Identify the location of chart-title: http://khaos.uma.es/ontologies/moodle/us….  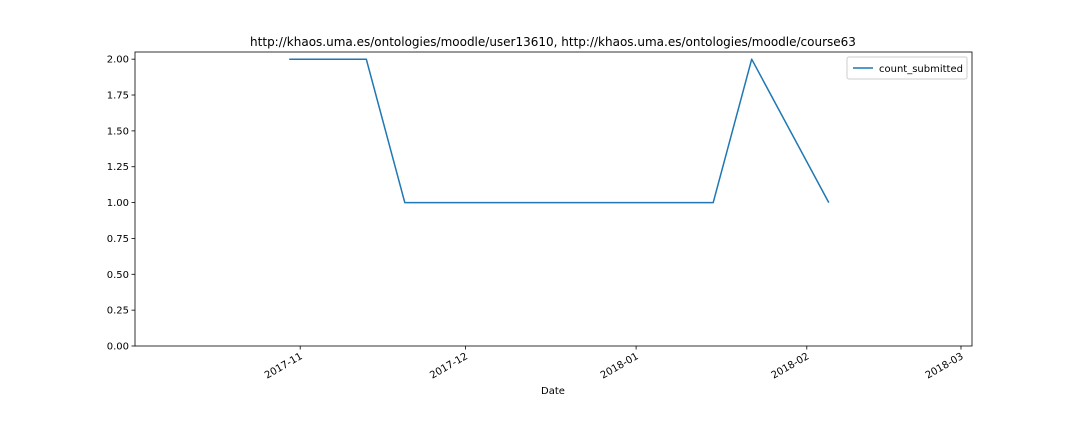
(553, 42).